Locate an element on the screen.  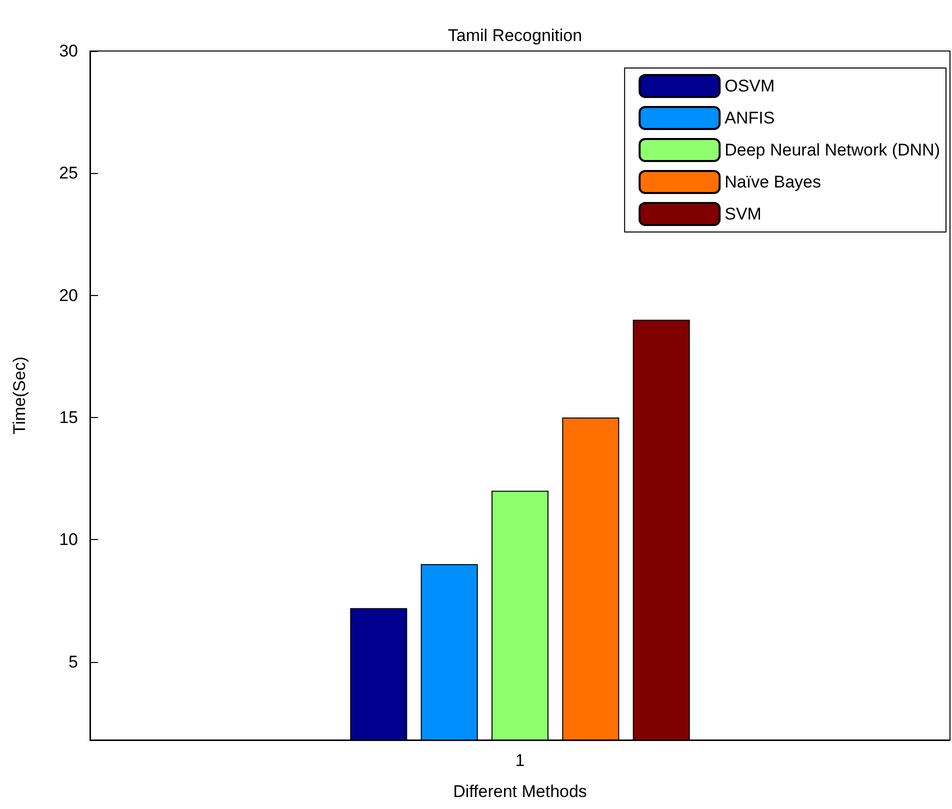
y-tick-label: 10 is located at coordinates (68, 540).